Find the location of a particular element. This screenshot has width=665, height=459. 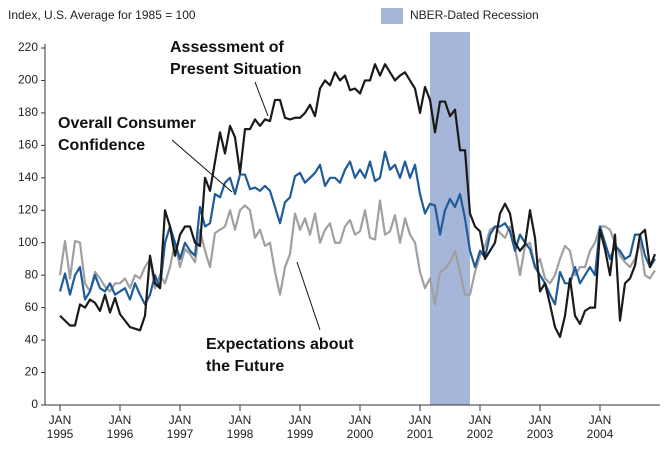

y-axis-label: Index, U.S. Average for 1985 = 100 is located at coordinates (102, 15).